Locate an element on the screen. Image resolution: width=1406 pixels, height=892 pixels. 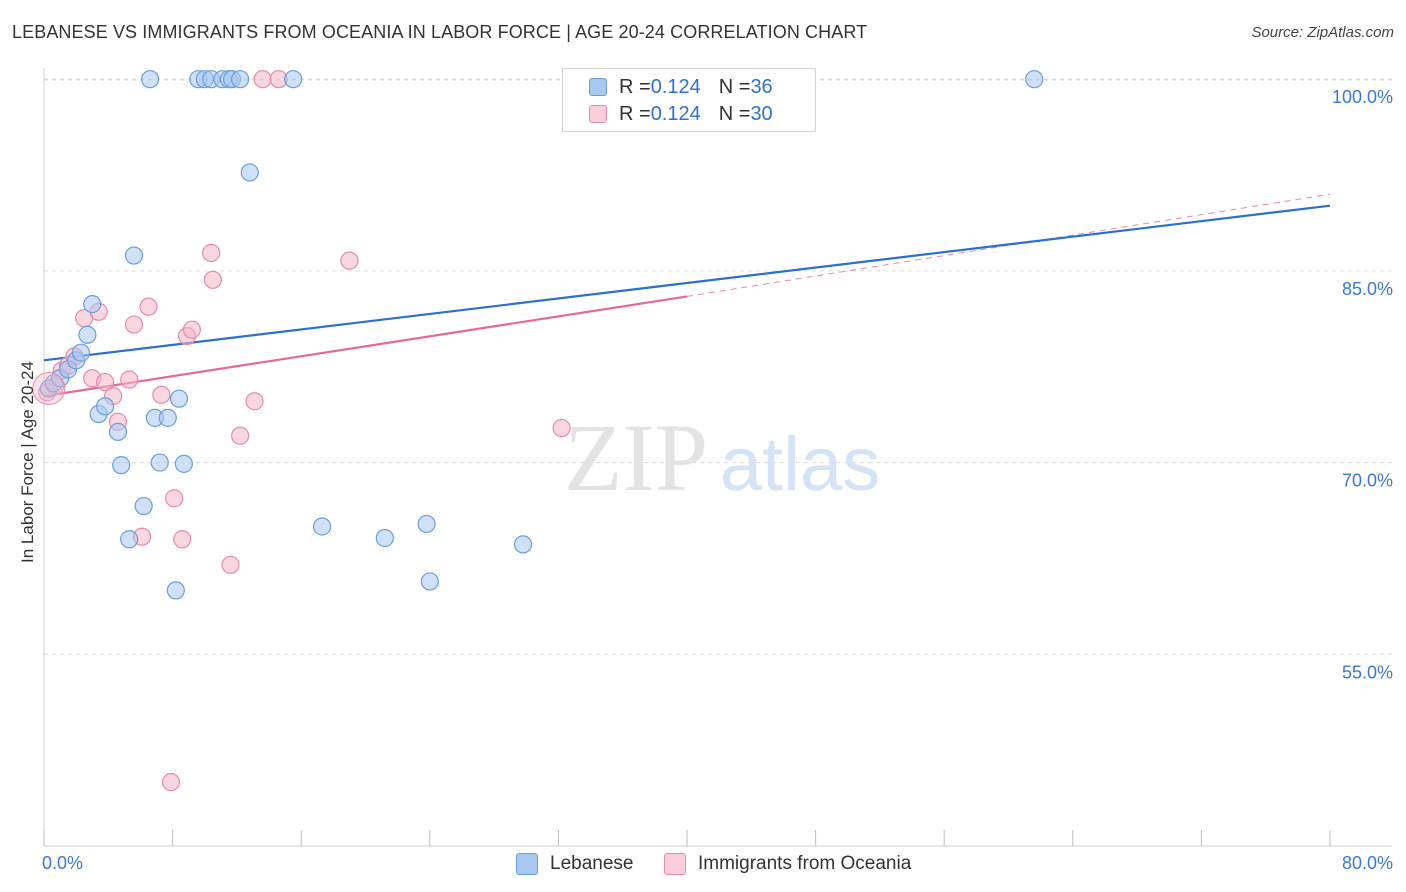
legend-item-oceania: Immigrants from Oceania is located at coordinates (787, 864).